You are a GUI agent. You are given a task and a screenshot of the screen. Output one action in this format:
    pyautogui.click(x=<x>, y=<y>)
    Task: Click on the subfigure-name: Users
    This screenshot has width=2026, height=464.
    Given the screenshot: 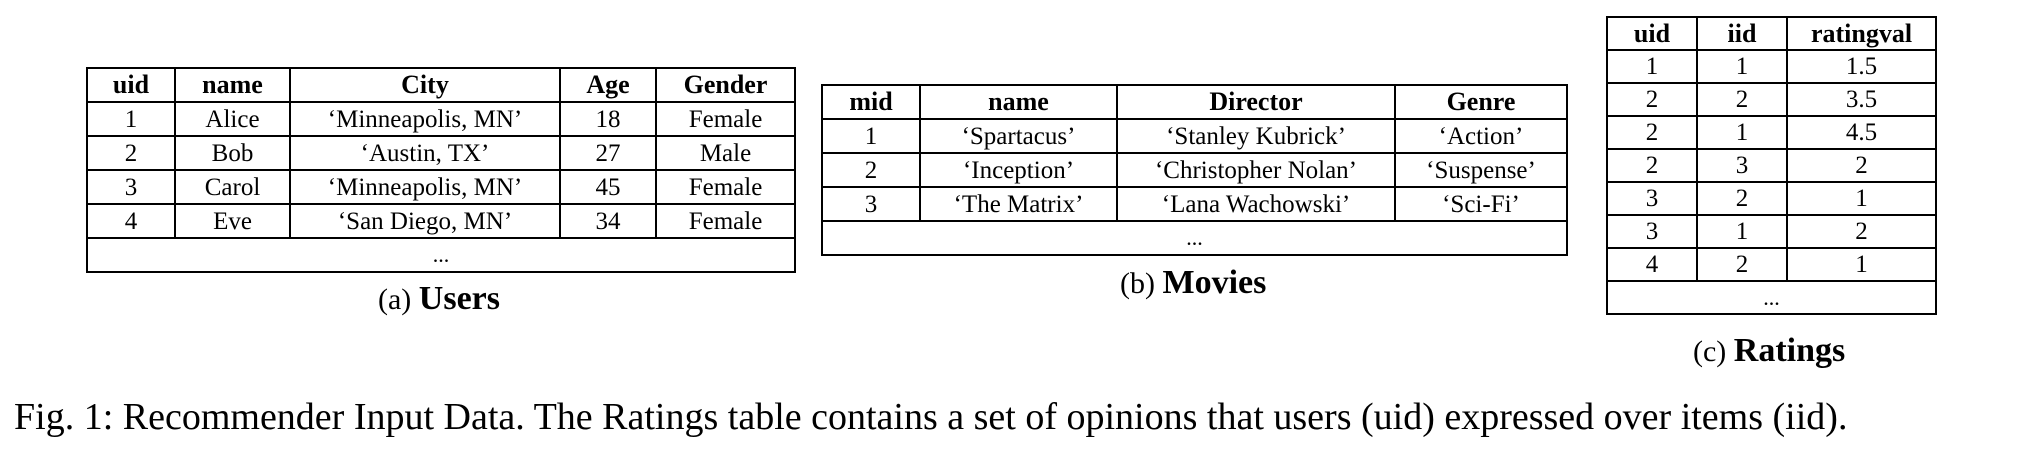 What is the action you would take?
    pyautogui.click(x=459, y=298)
    